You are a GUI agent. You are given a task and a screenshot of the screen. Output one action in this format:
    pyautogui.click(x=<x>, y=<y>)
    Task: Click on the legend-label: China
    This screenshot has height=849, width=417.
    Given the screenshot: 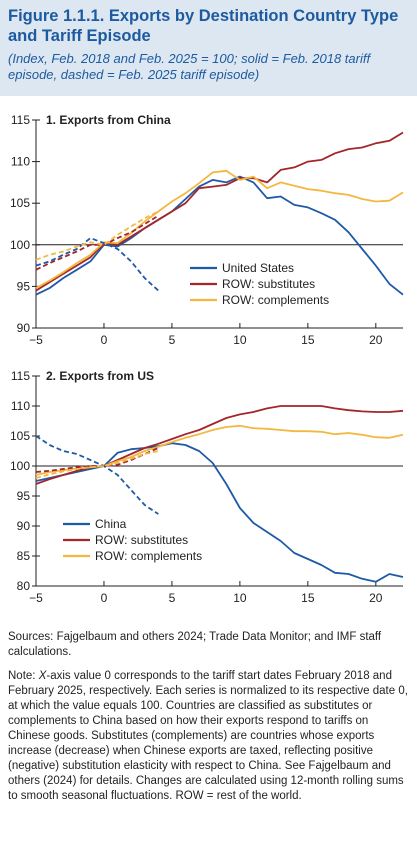 What is the action you would take?
    pyautogui.click(x=111, y=524)
    